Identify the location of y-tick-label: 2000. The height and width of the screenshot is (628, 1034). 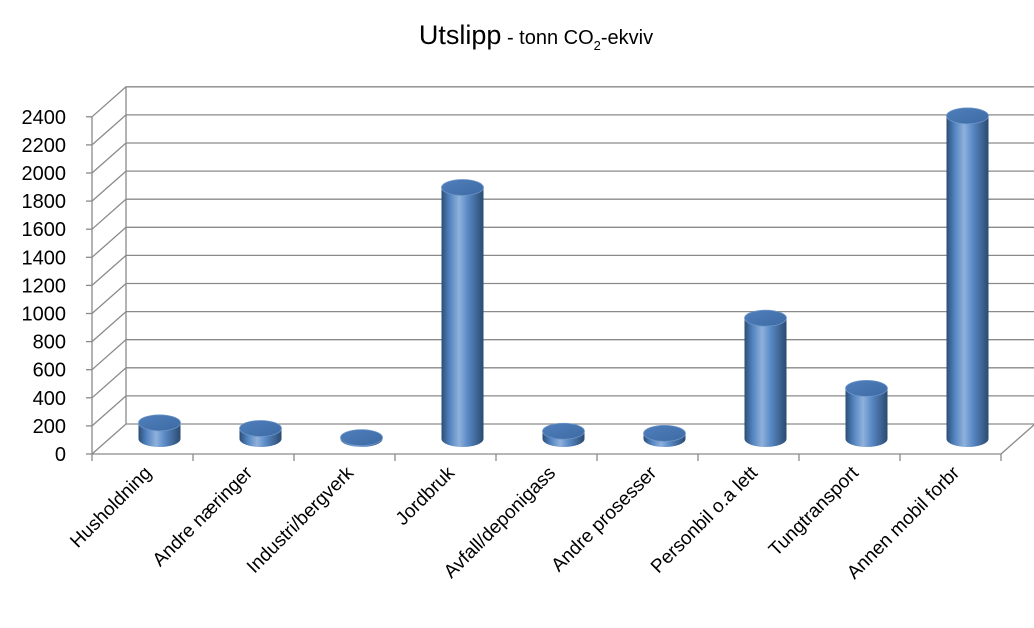
(44, 174).